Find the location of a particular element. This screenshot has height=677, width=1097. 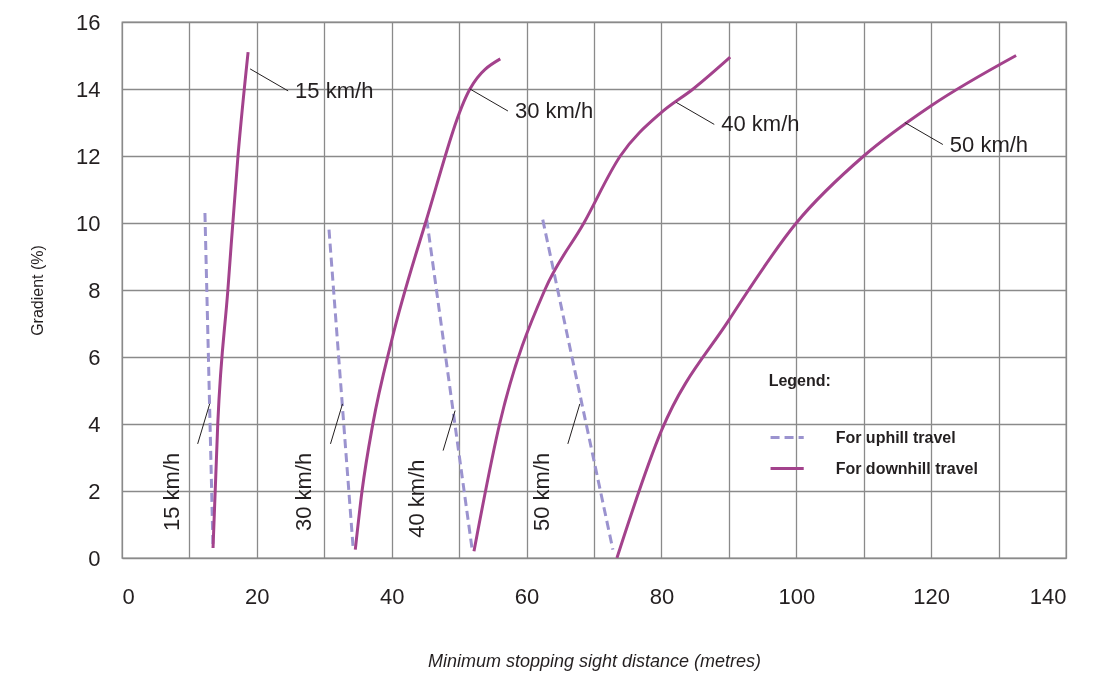

y-tick-label: 6 is located at coordinates (94, 357).